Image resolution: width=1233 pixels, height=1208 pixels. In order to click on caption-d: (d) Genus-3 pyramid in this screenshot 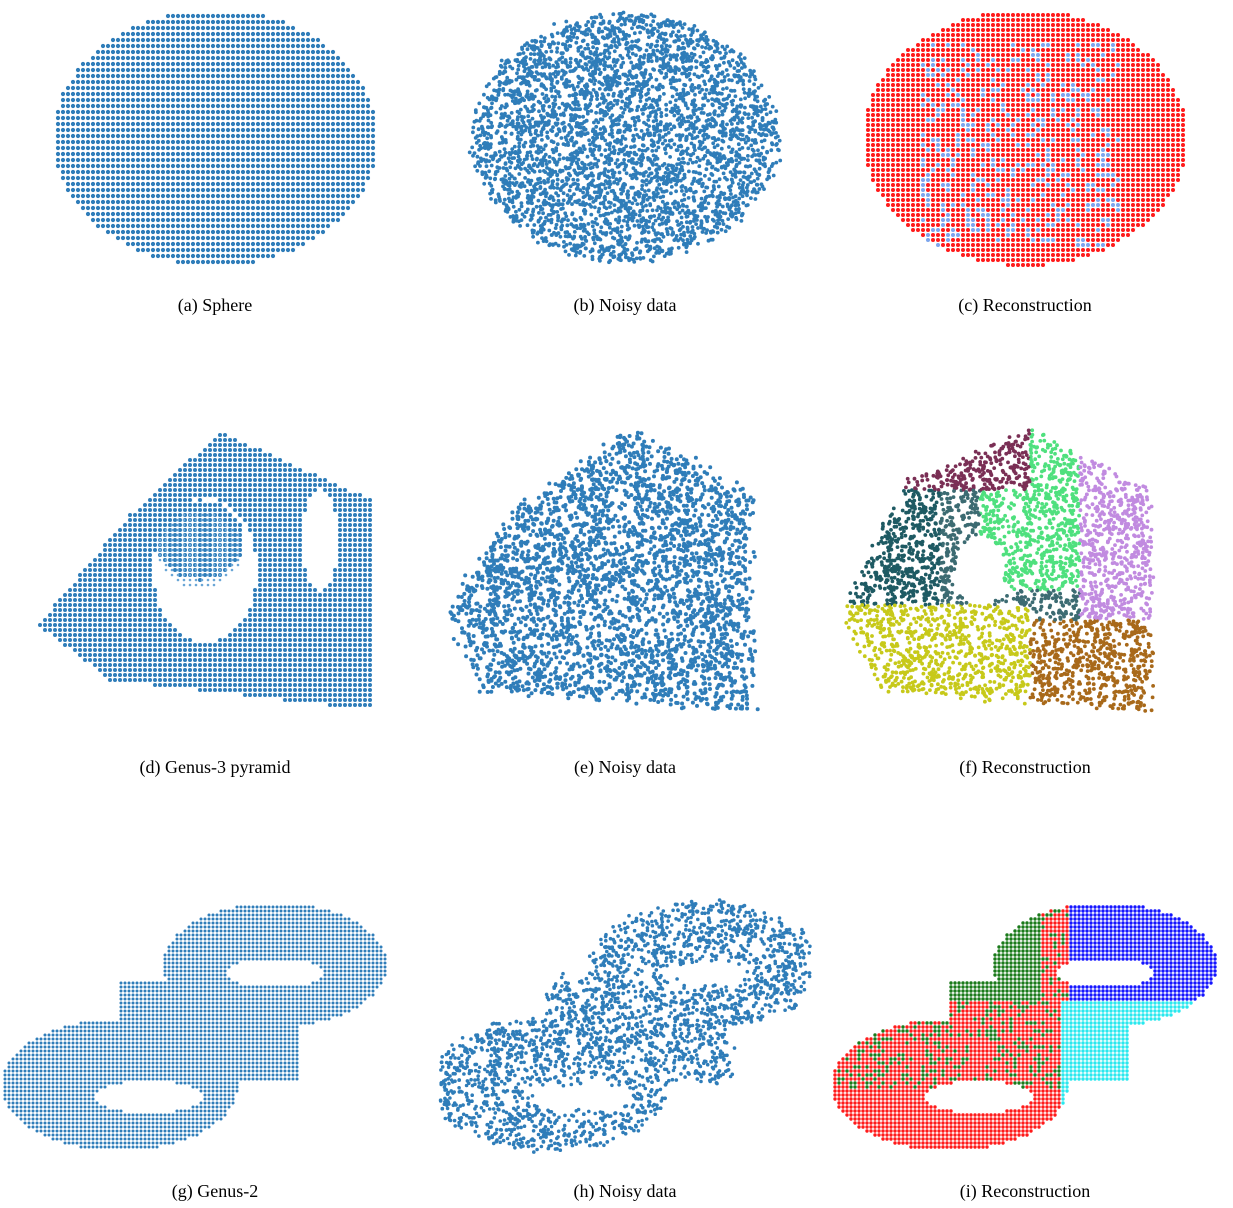, I will do `click(215, 767)`.